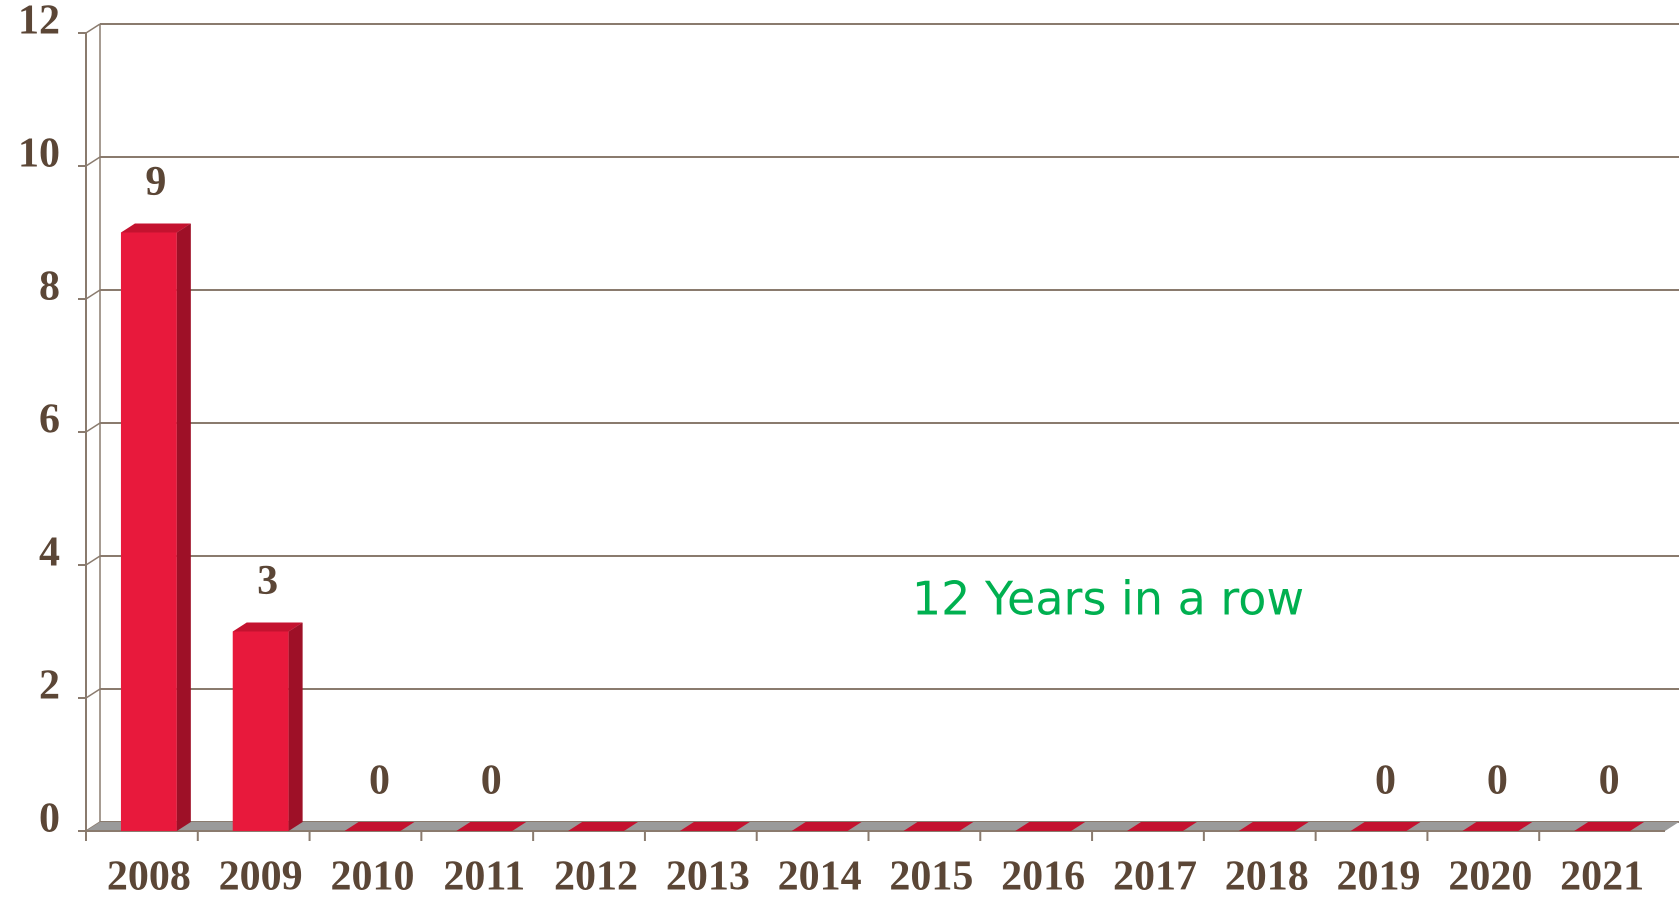  I want to click on x-tick-label: 2018, so click(1267, 877).